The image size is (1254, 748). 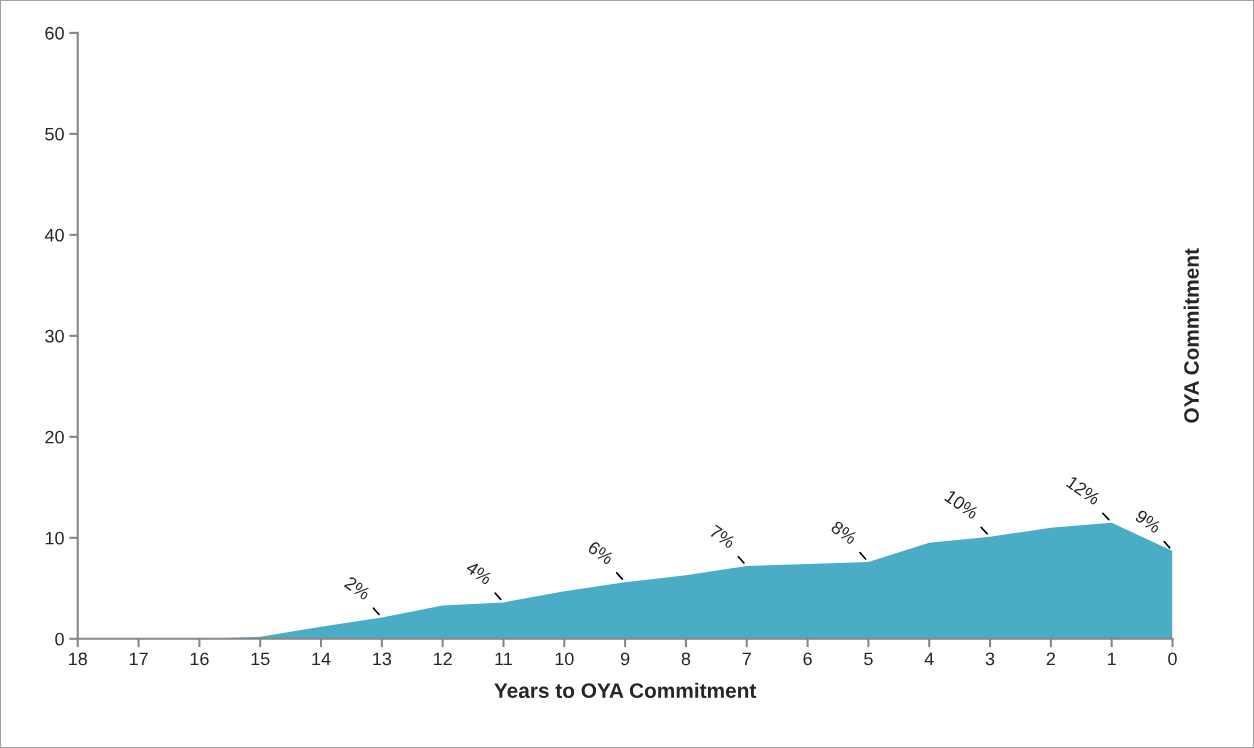 What do you see at coordinates (357, 588) in the screenshot?
I see `annotation: 2%` at bounding box center [357, 588].